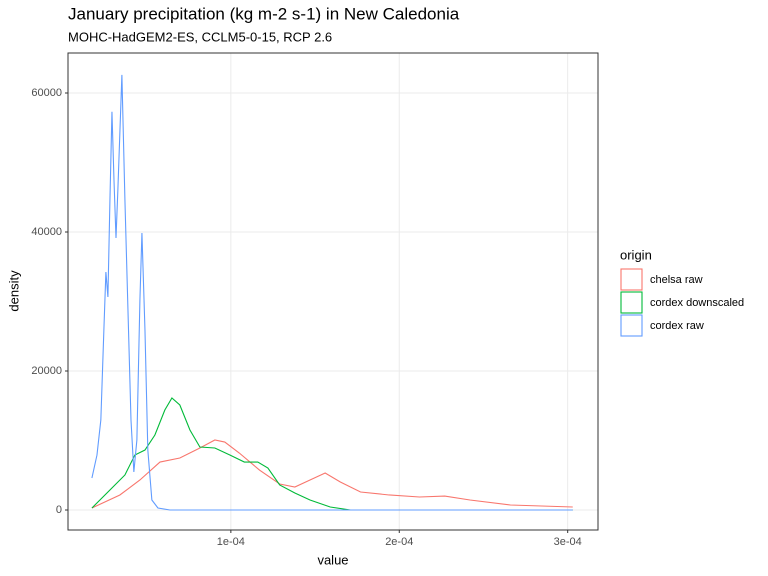  What do you see at coordinates (46, 232) in the screenshot?
I see `y-tick-label: 40000` at bounding box center [46, 232].